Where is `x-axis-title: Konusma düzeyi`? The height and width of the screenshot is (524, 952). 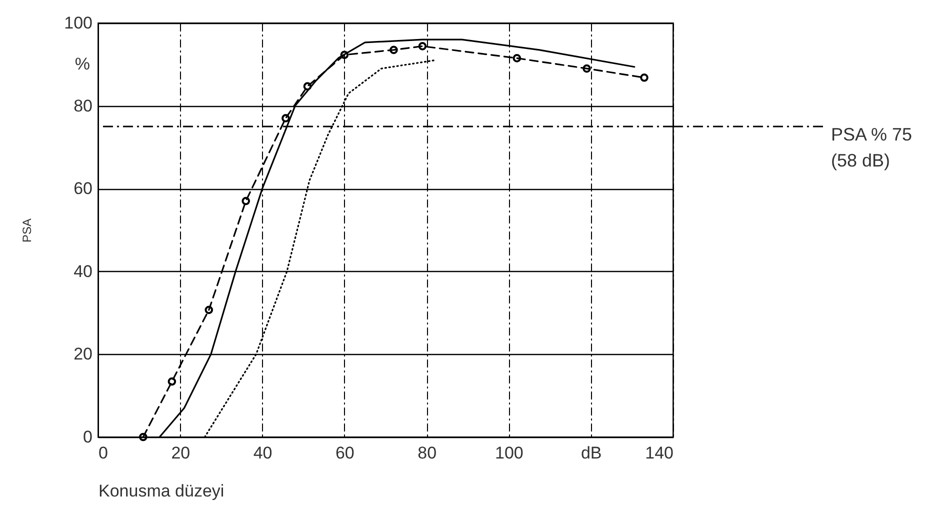 x-axis-title: Konusma düzeyi is located at coordinates (161, 491).